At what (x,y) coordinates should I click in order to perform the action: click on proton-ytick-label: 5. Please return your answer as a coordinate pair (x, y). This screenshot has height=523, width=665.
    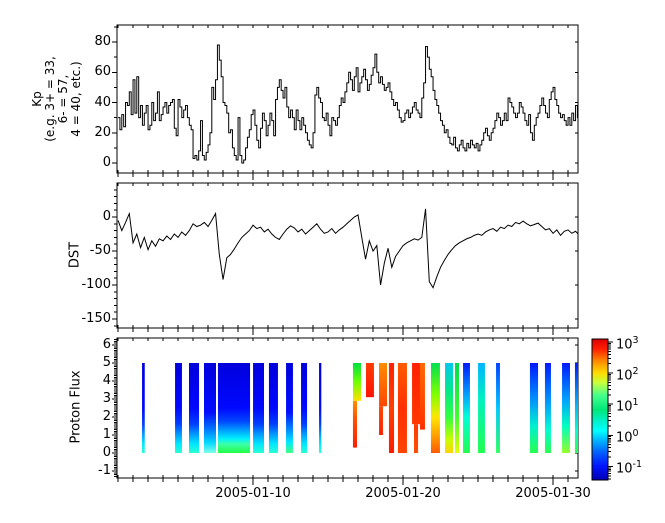
    Looking at the image, I should click on (106, 362).